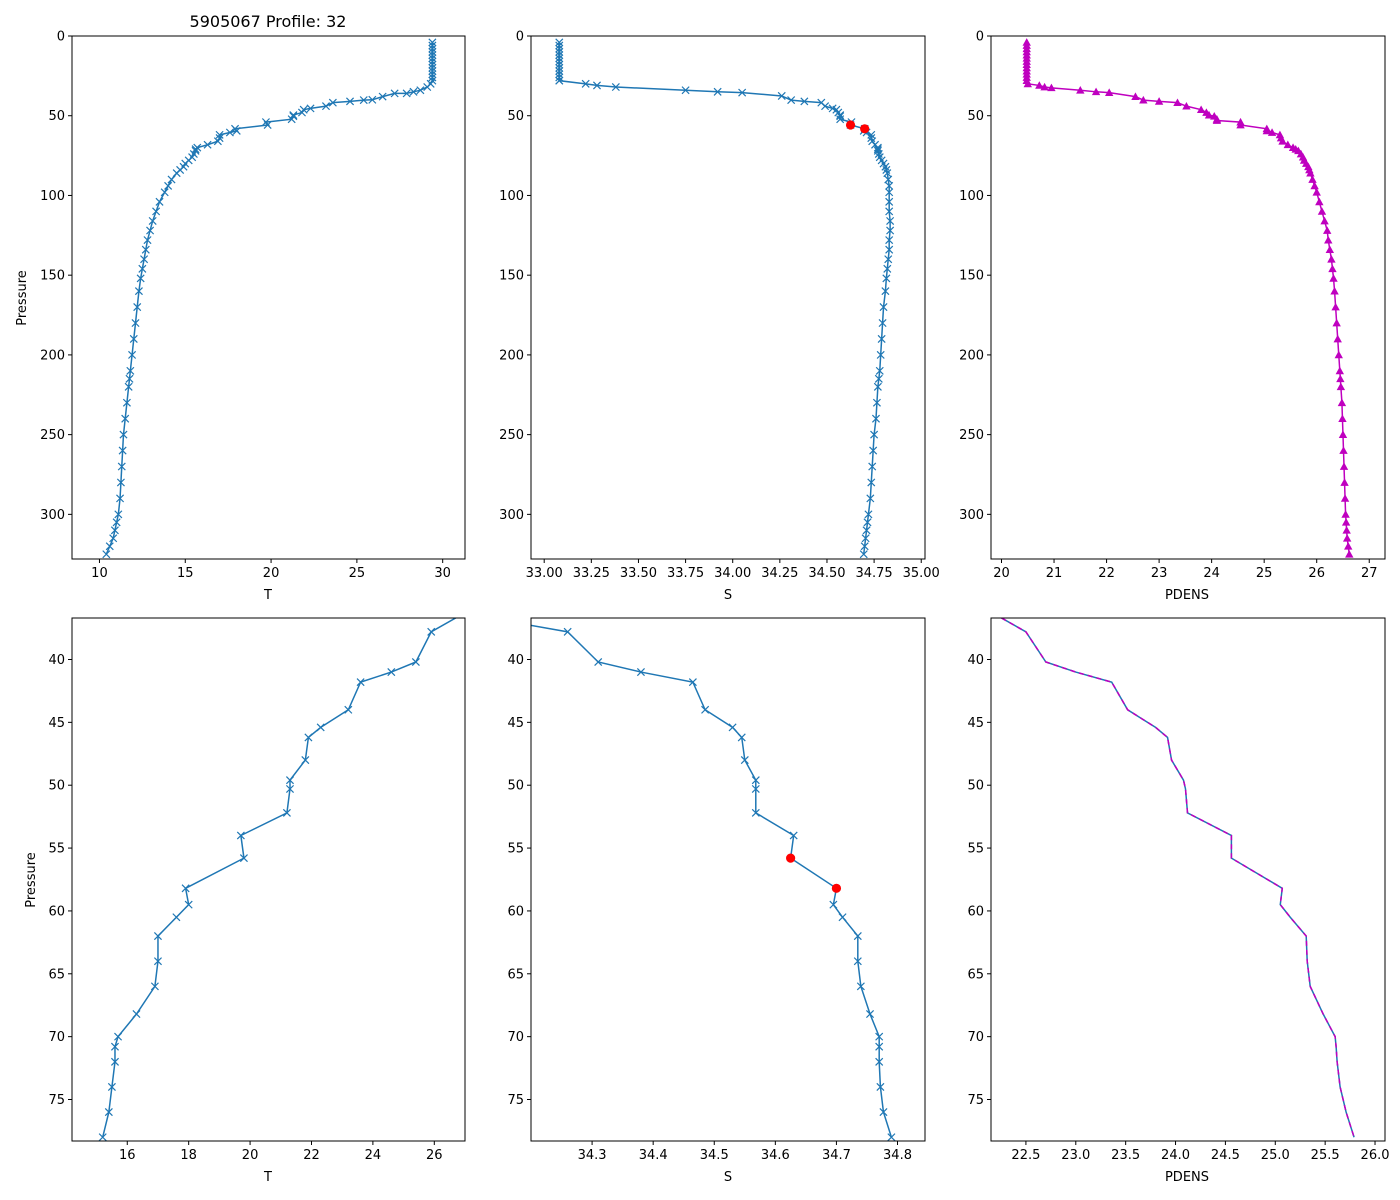 The image size is (1400, 1200). Describe the element at coordinates (267, 595) in the screenshot. I see `x-axis-label: T` at that location.